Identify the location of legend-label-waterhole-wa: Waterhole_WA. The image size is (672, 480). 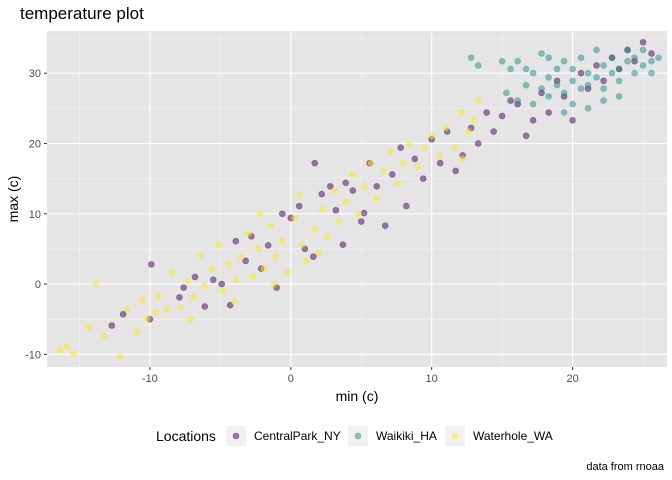
(513, 436).